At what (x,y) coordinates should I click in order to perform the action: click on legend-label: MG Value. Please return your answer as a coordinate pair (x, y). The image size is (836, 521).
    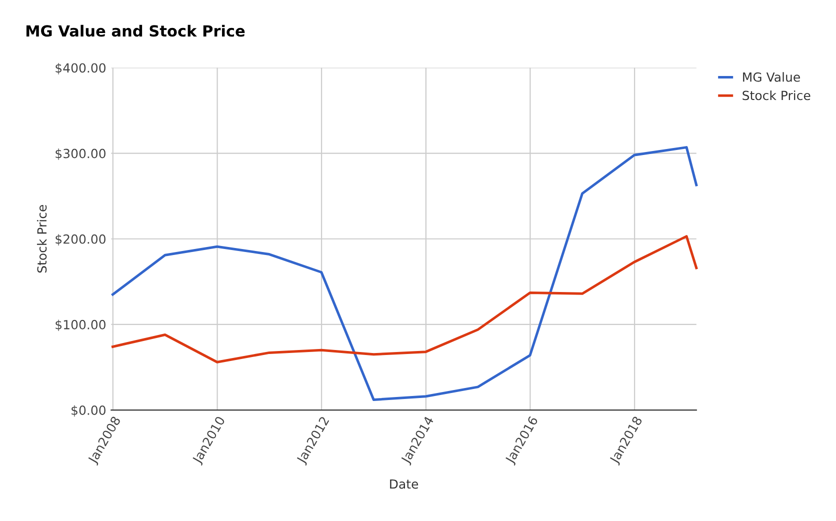
    Looking at the image, I should click on (771, 77).